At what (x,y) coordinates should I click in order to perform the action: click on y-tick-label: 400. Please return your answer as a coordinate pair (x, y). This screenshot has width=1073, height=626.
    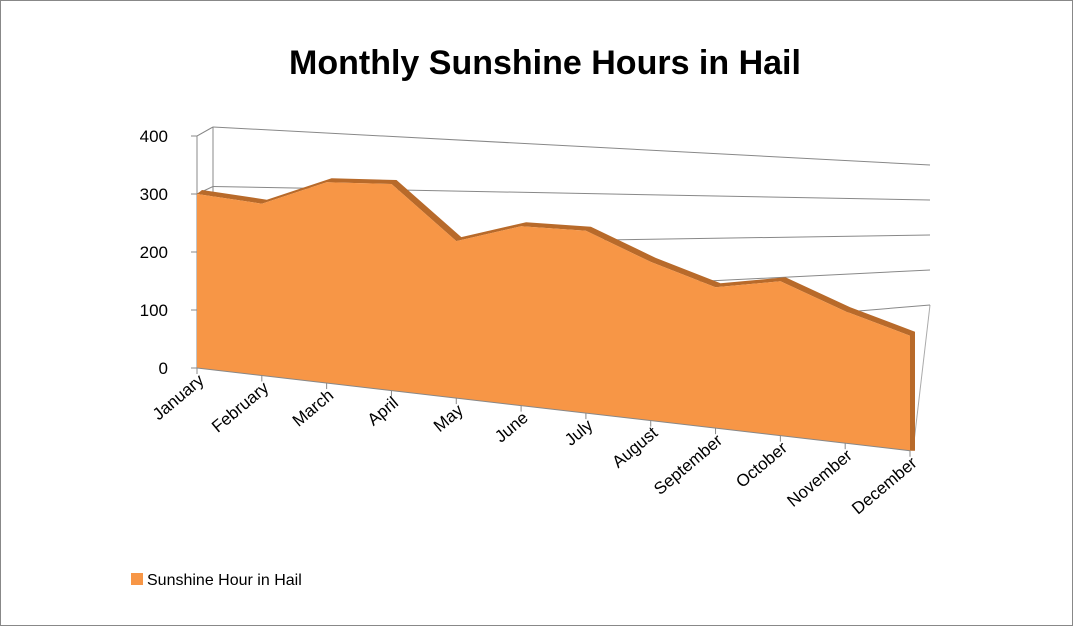
    Looking at the image, I should click on (154, 136).